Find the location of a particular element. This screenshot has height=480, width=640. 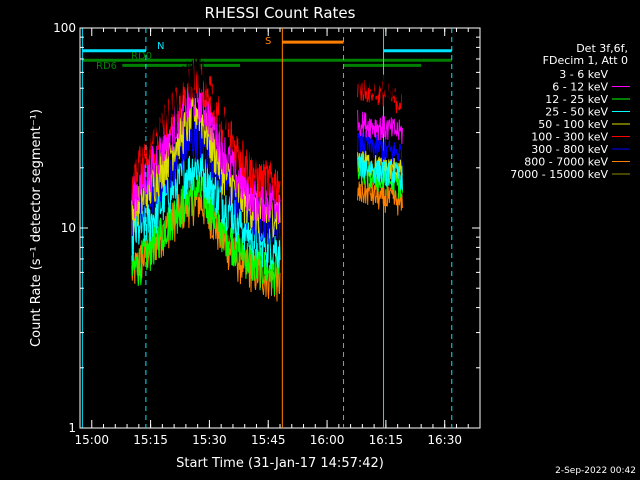

legend-entry-label: 7000 - 15000 keV is located at coordinates (559, 174).